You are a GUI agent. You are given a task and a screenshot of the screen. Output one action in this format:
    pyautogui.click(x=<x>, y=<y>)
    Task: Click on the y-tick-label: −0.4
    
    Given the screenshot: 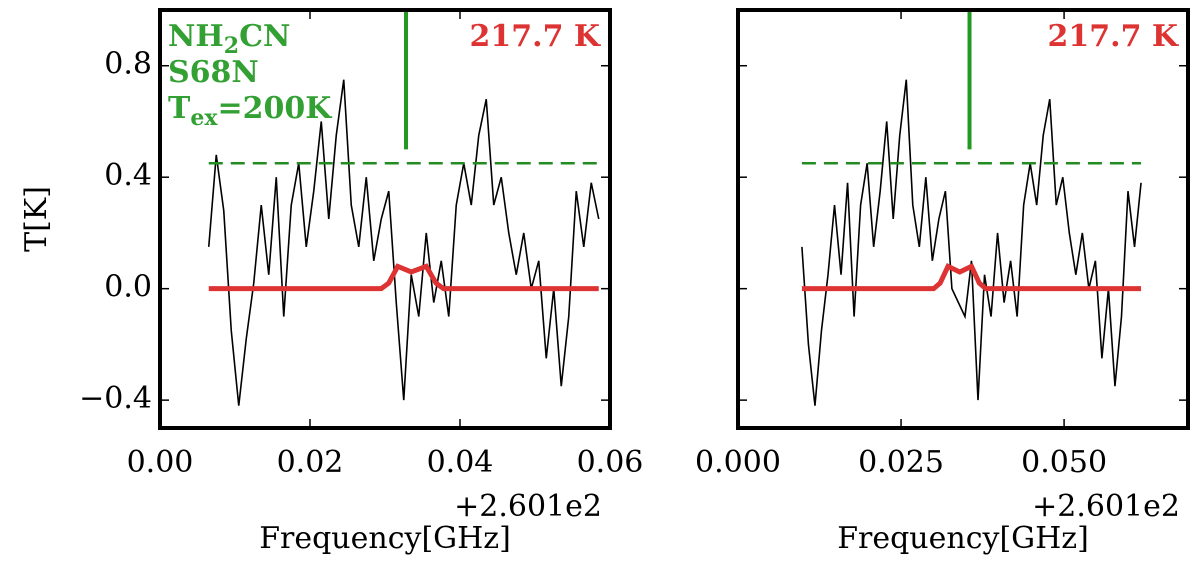 What is the action you would take?
    pyautogui.click(x=115, y=398)
    